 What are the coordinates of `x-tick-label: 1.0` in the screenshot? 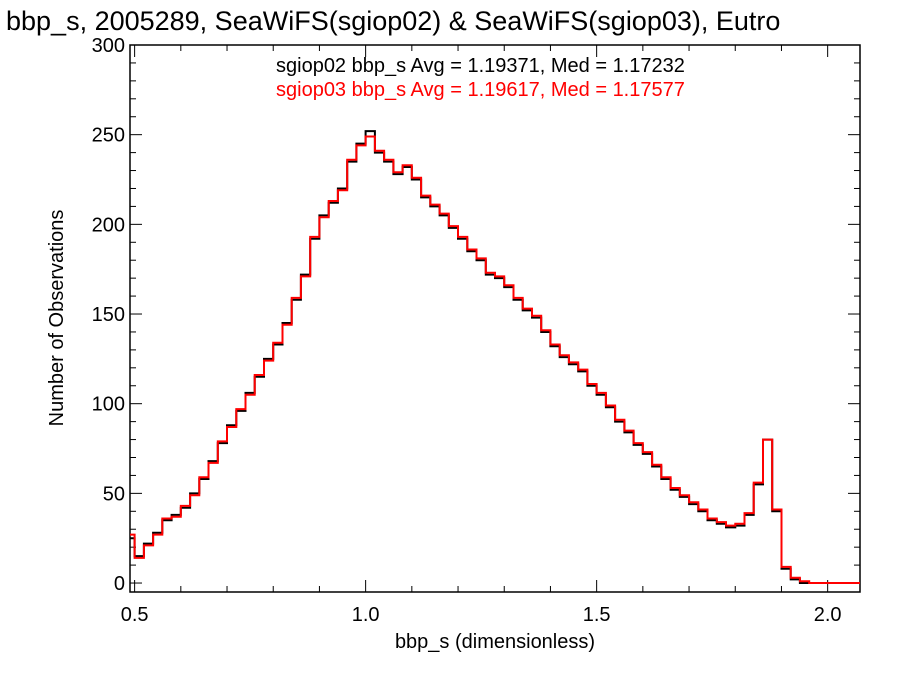 It's located at (366, 615).